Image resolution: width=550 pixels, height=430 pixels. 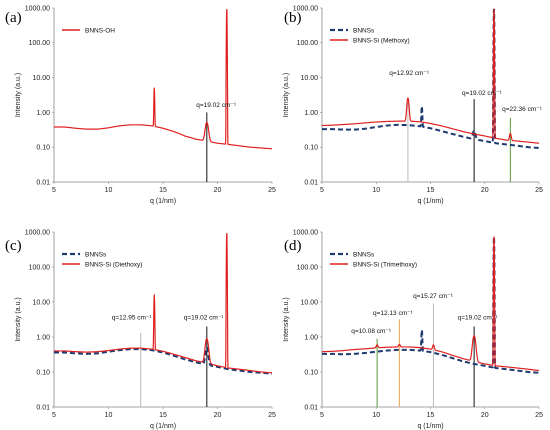 I want to click on legend-entry: BNNS-Si (Methoxy), so click(x=381, y=40).